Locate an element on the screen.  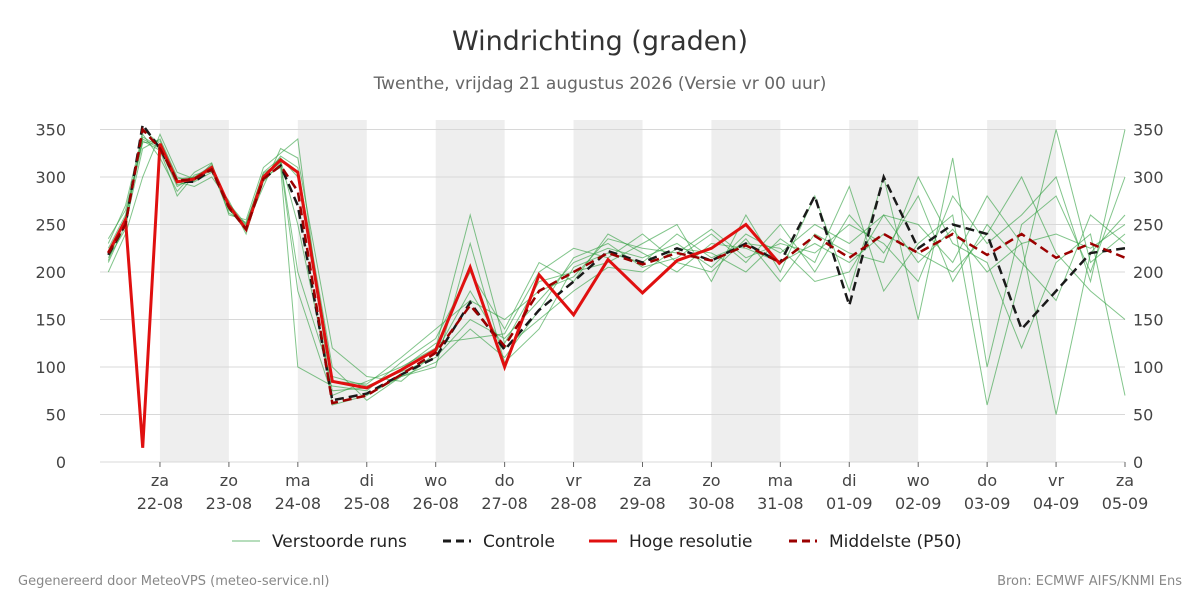
x-tick-label: 29-08 is located at coordinates (642, 503).